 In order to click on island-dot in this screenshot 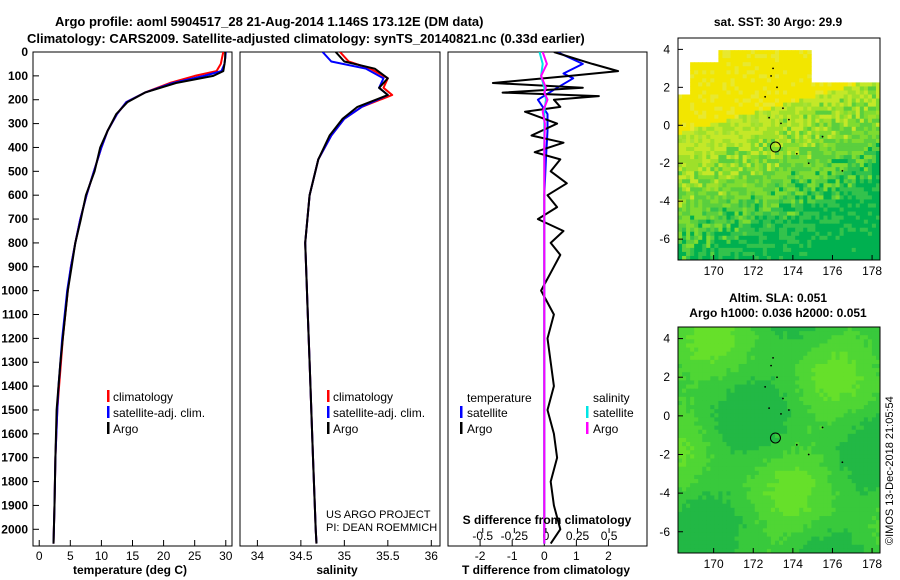, I will do `click(777, 87)`.